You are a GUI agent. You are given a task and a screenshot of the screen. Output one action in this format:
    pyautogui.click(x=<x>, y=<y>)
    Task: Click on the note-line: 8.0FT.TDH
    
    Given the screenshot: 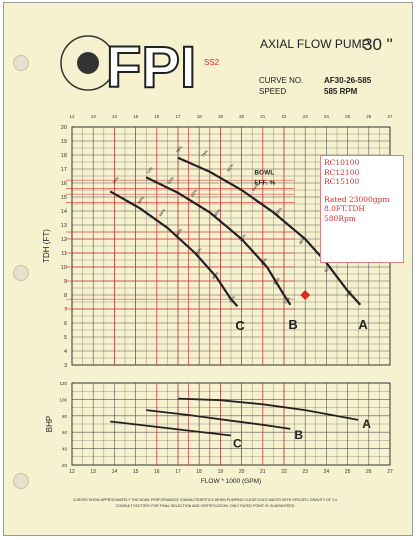 What is the action you would take?
    pyautogui.click(x=344, y=209)
    